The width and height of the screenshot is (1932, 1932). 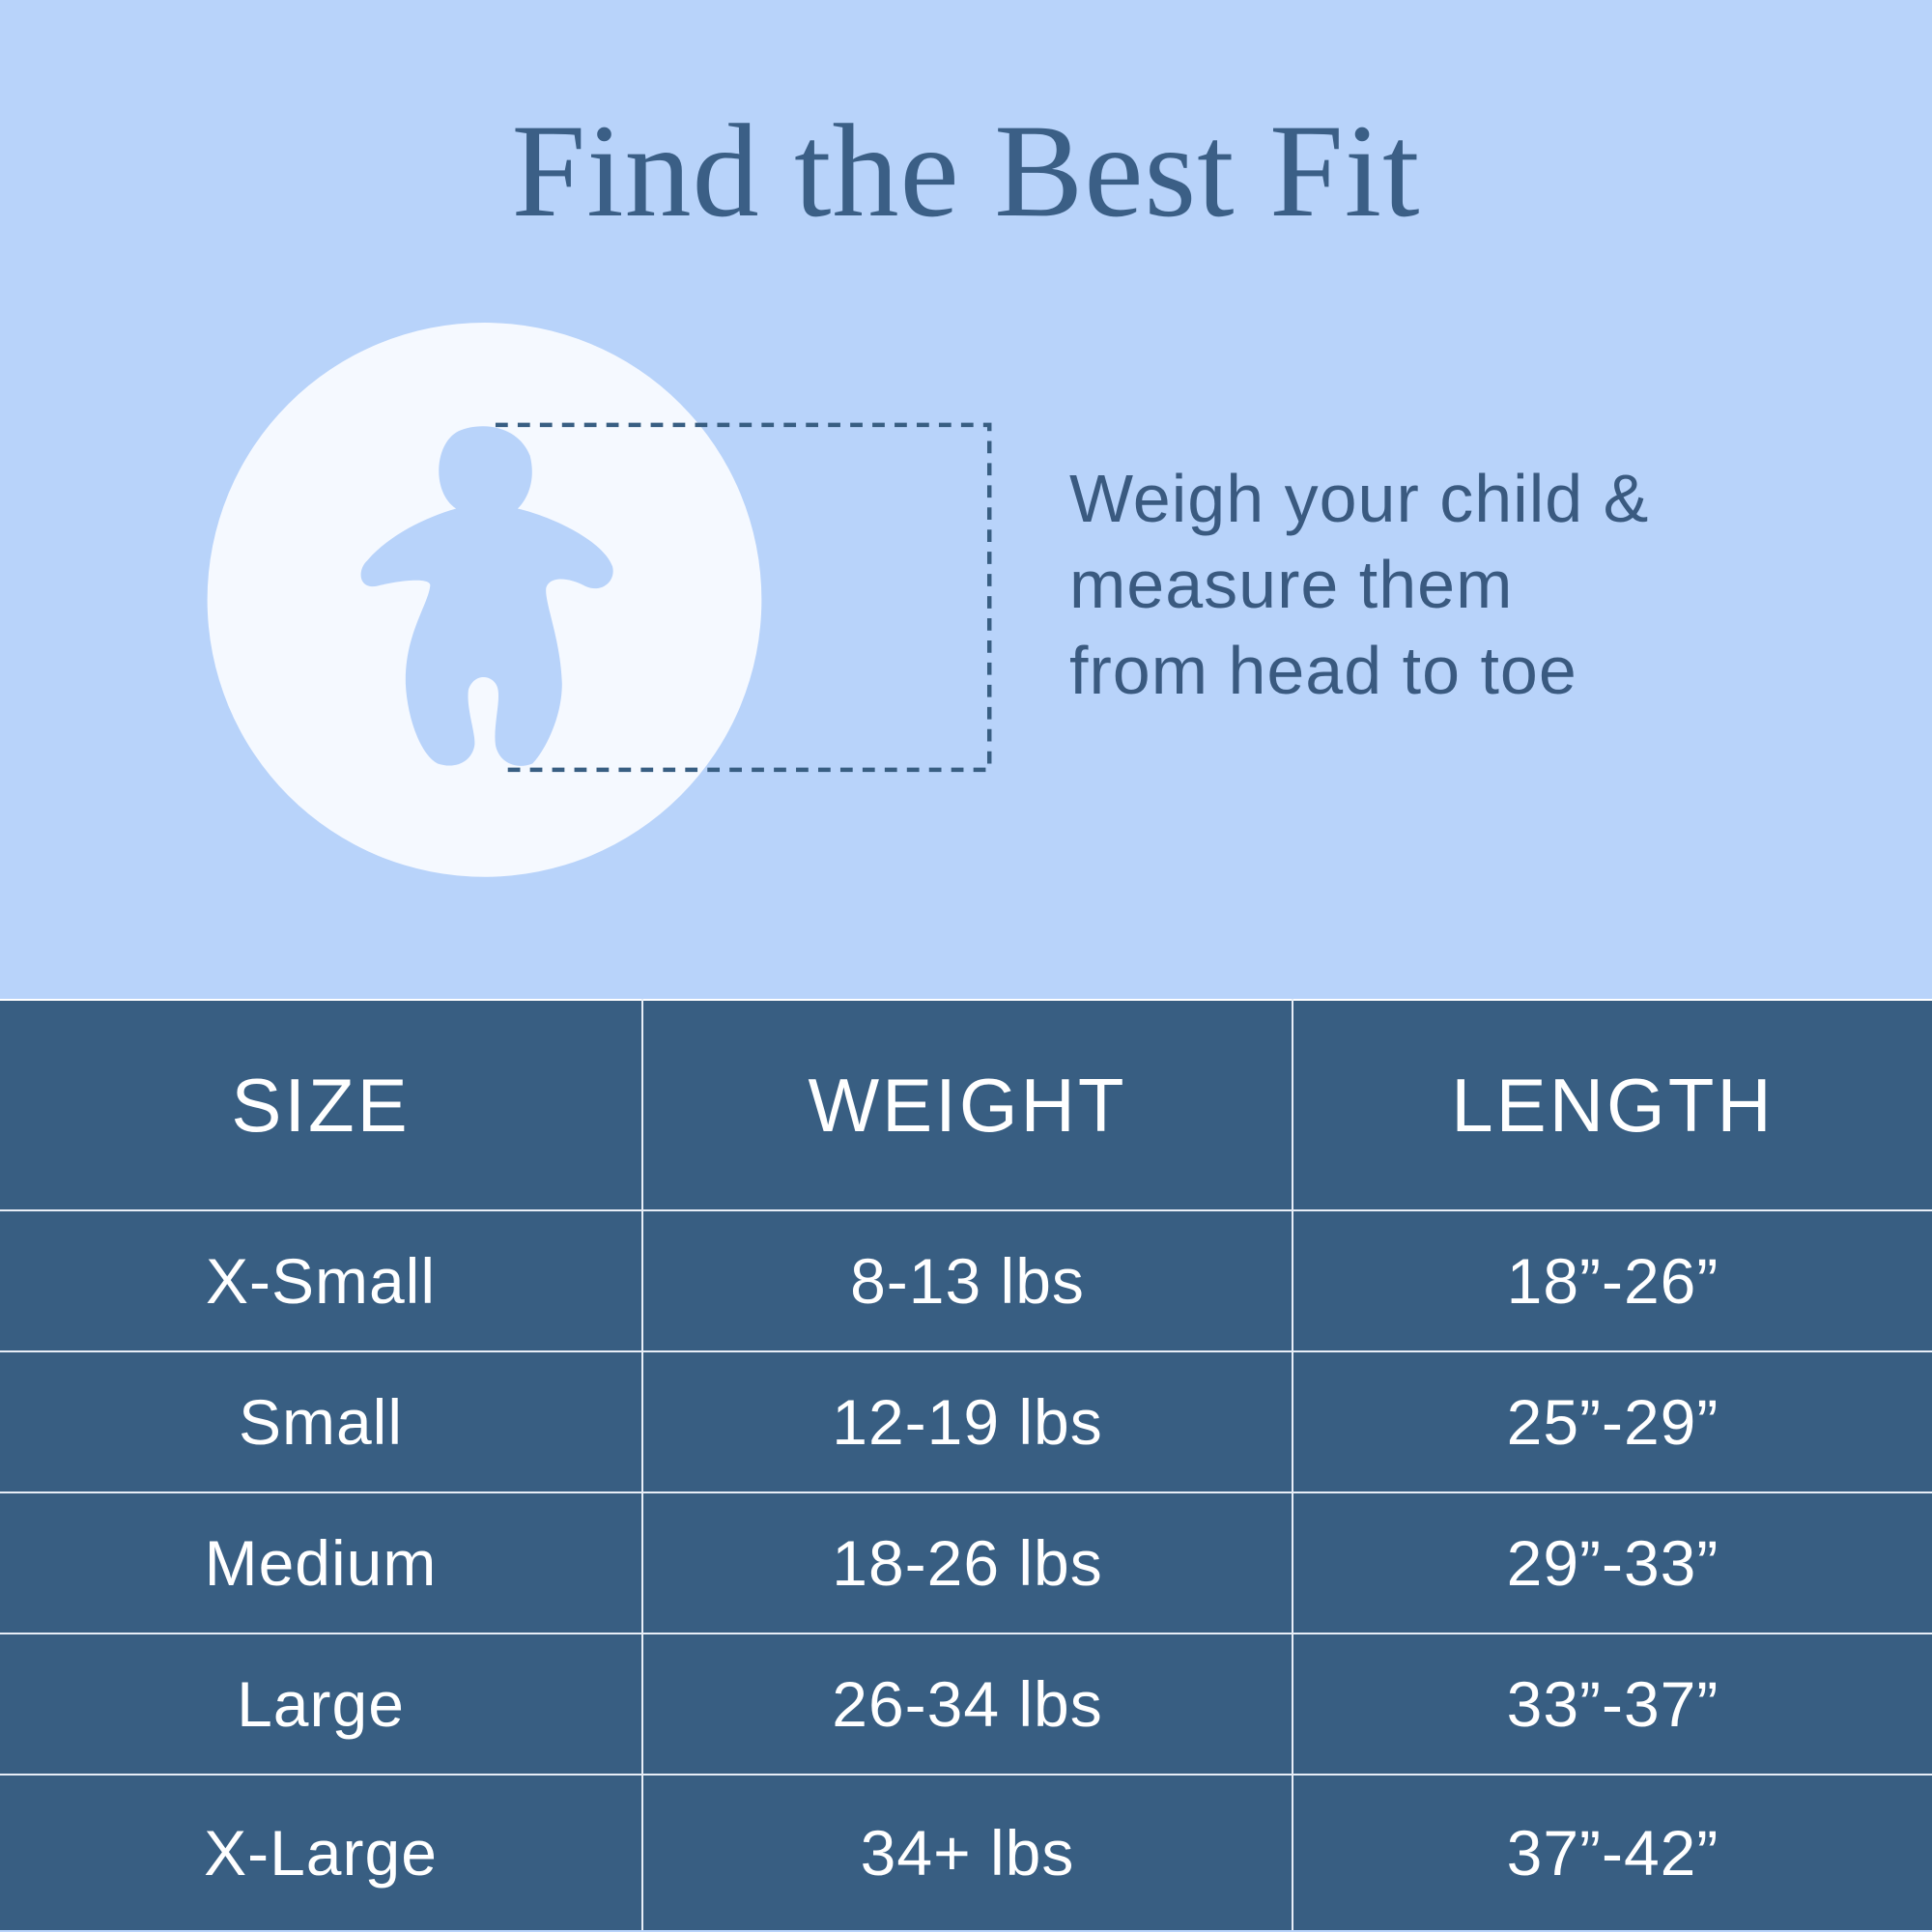 I want to click on size-cell: Medium, so click(x=321, y=1563).